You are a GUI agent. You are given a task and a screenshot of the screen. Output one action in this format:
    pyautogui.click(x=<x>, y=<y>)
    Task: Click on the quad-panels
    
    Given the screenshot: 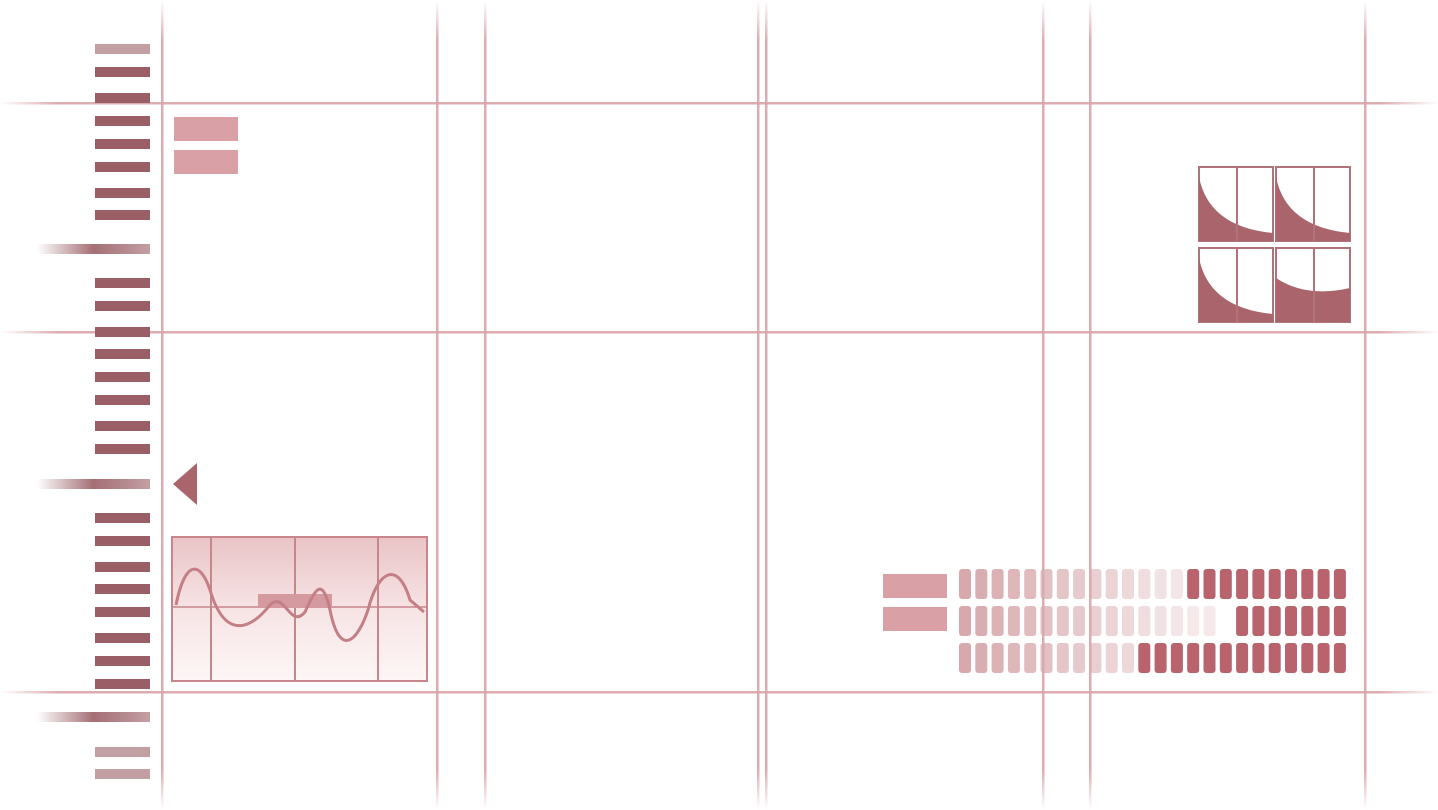 What is the action you would take?
    pyautogui.click(x=1274, y=244)
    